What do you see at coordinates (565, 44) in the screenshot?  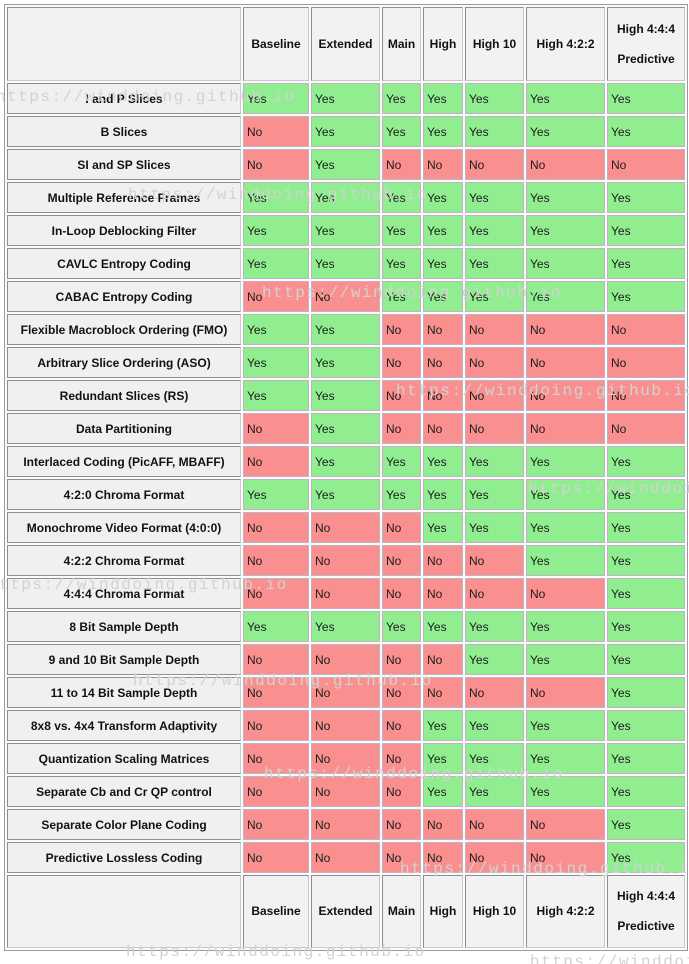 I see `header-column-high-4-2-2: High 4:2:2` at bounding box center [565, 44].